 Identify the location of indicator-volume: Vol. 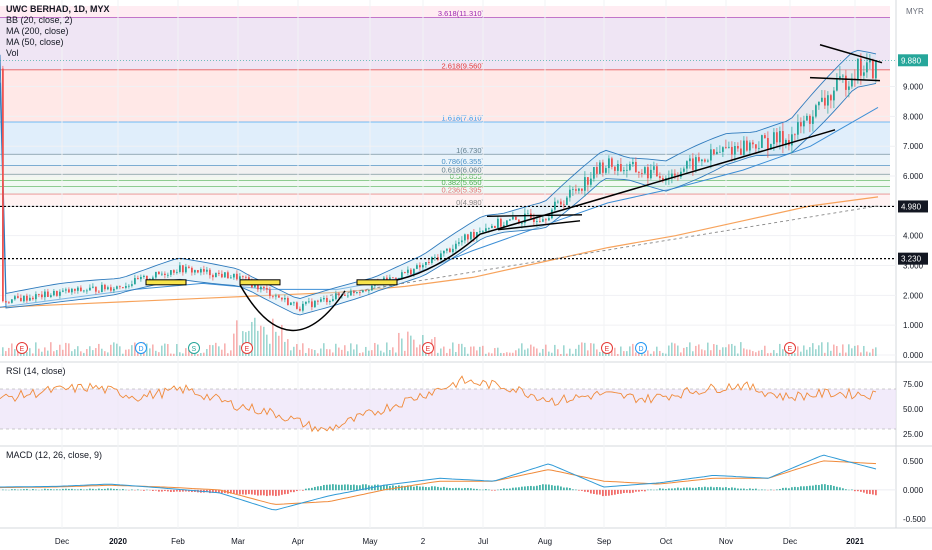
(12, 53).